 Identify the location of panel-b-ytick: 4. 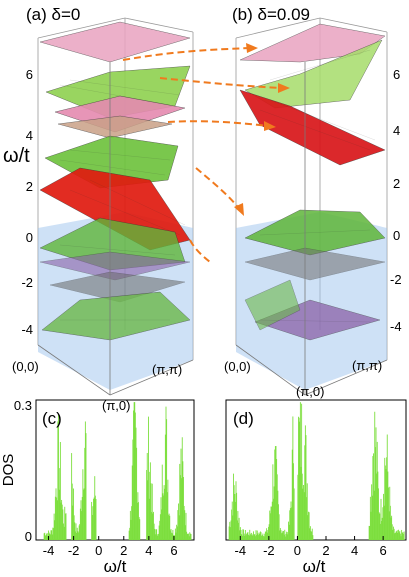
(396, 130).